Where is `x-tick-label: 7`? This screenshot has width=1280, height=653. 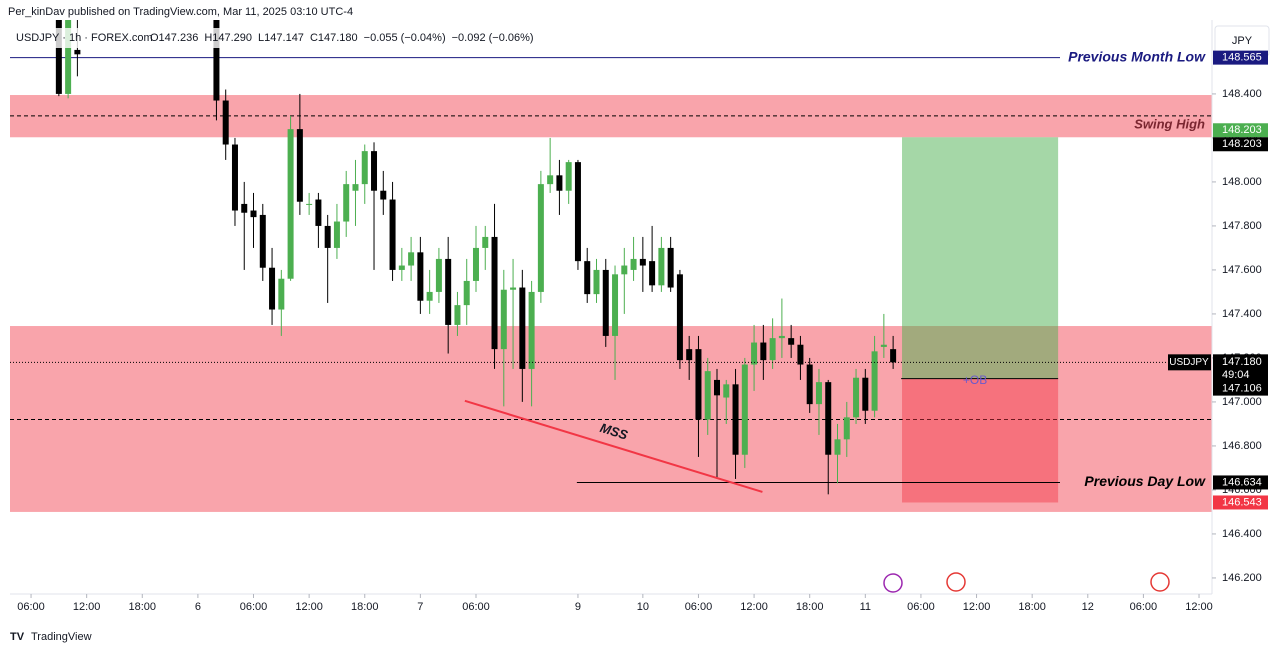 x-tick-label: 7 is located at coordinates (420, 607).